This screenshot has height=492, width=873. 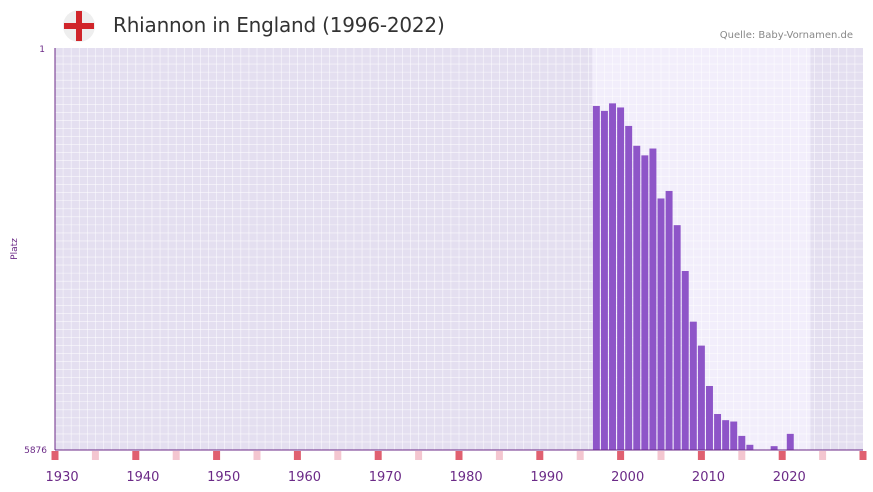 What do you see at coordinates (718, 432) in the screenshot?
I see `bar-2011` at bounding box center [718, 432].